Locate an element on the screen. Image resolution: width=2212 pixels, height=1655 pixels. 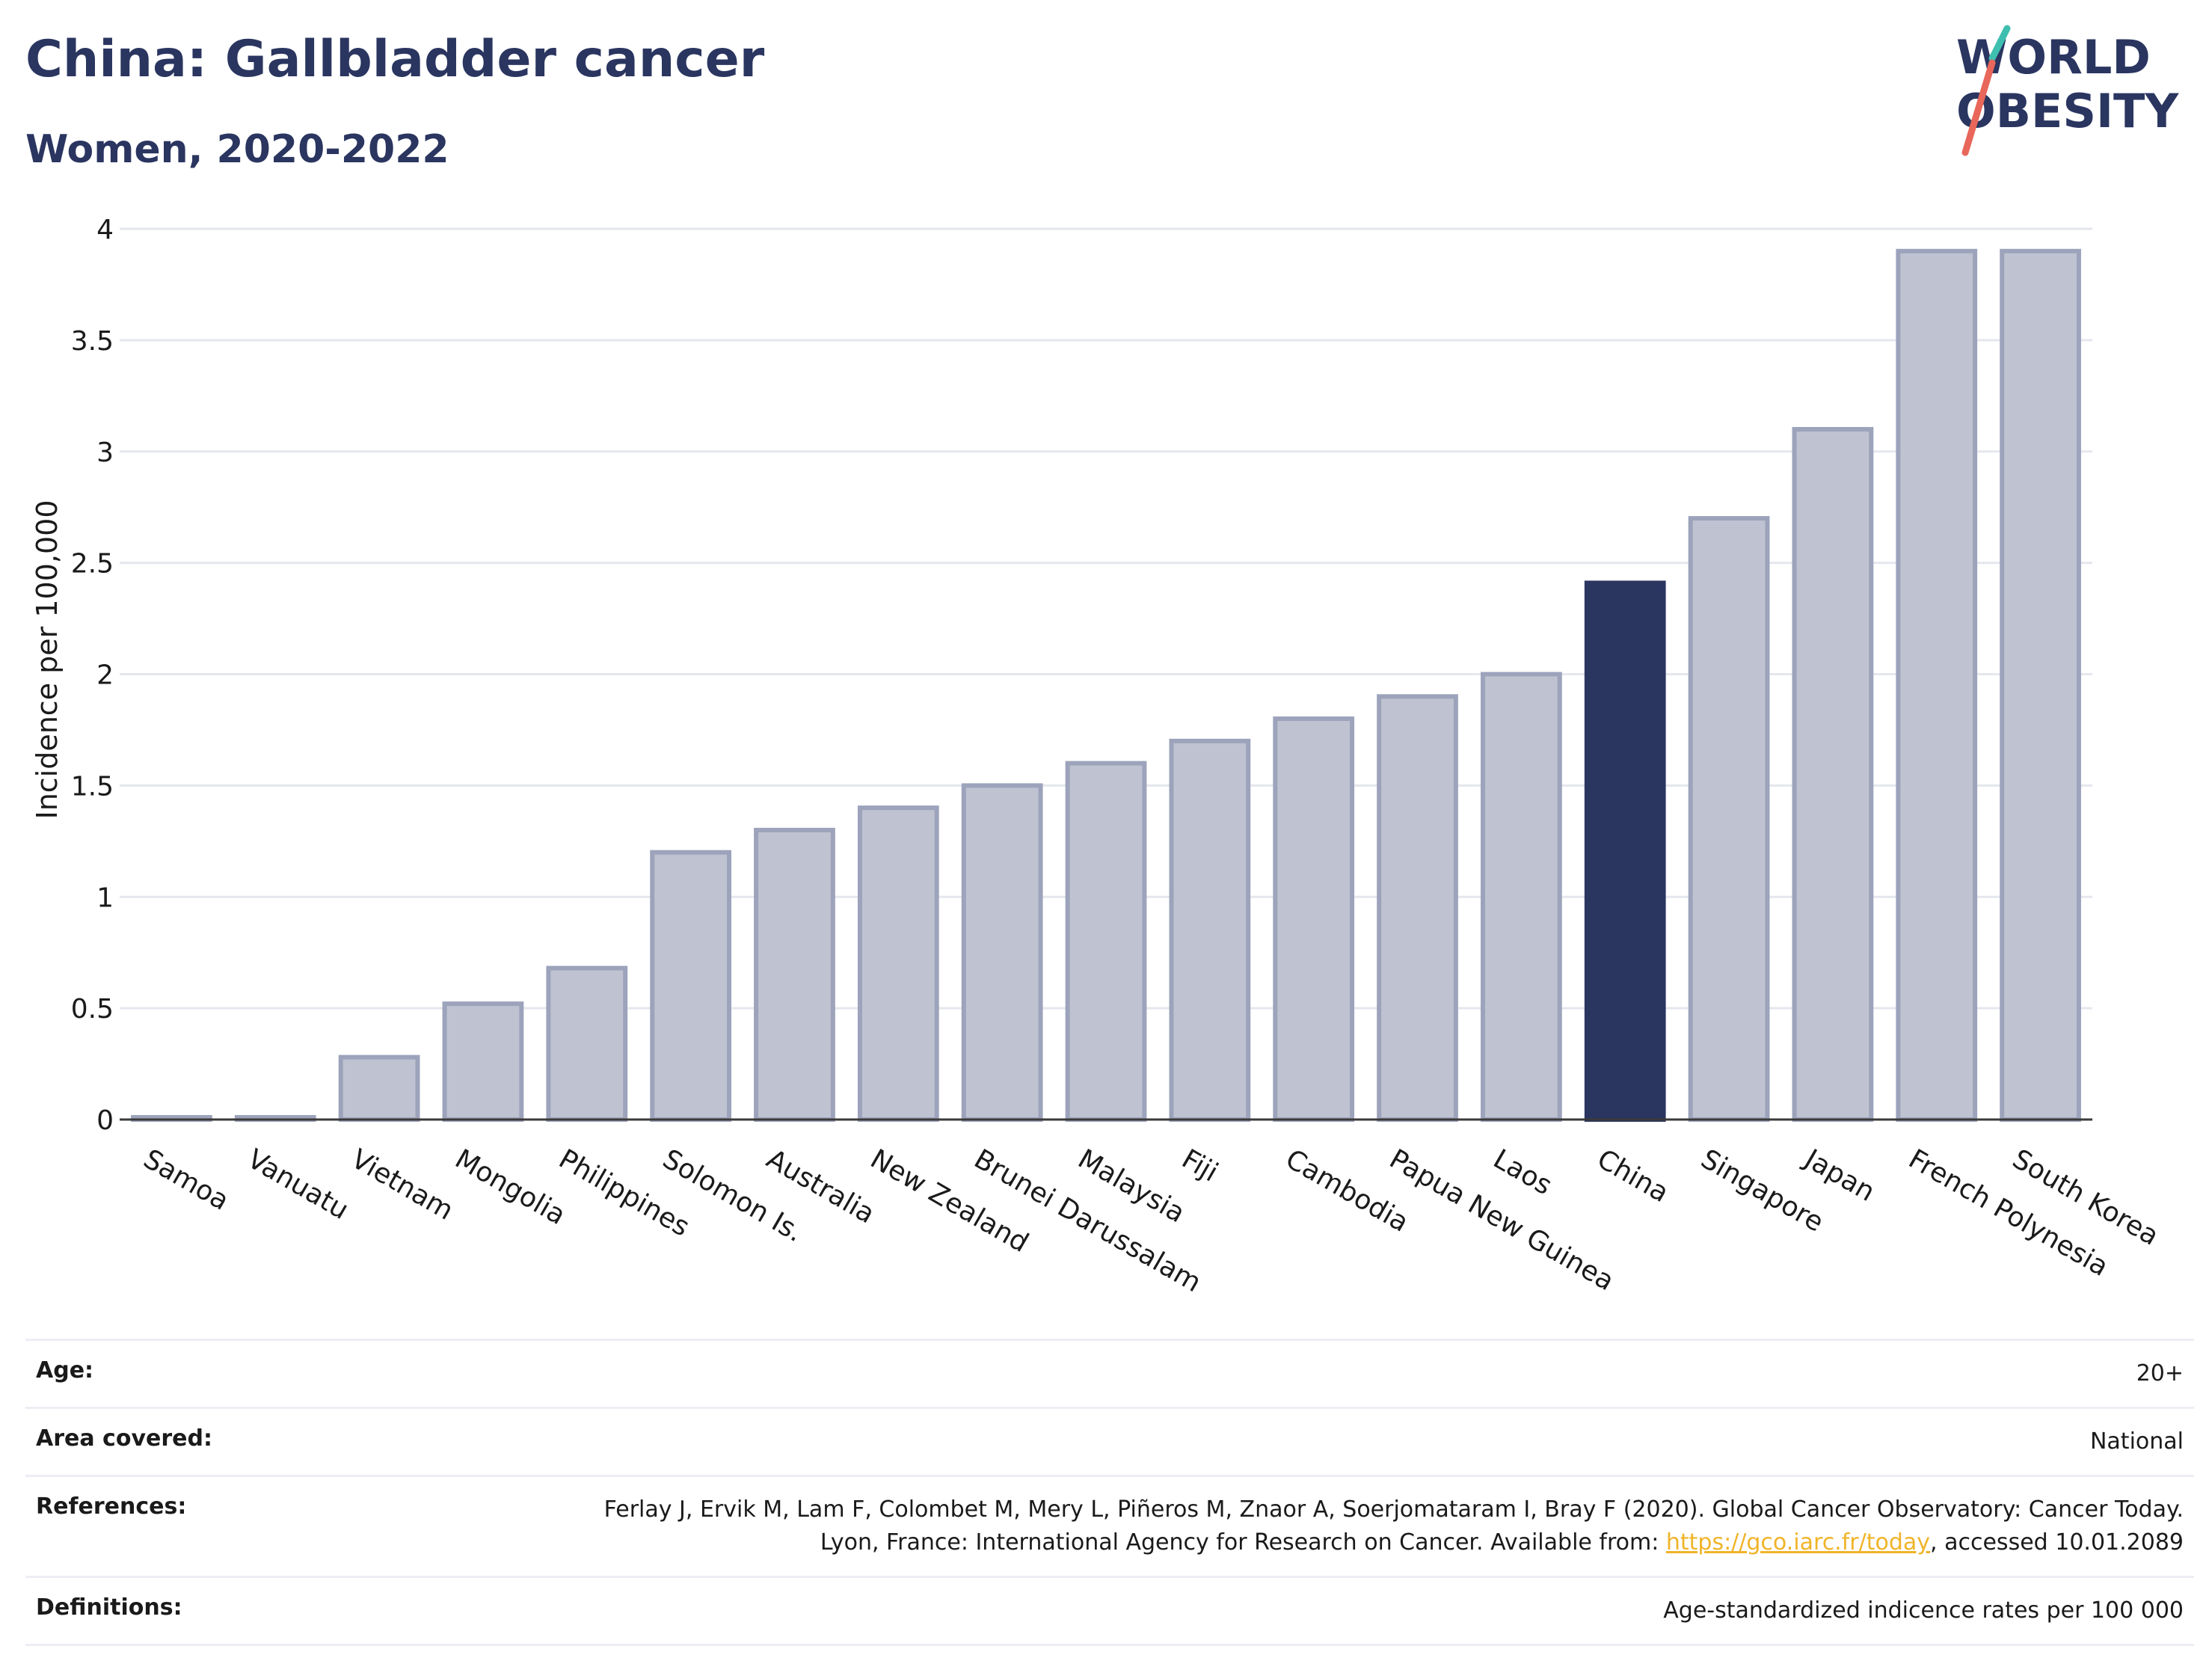
y-tick-label: 3.5 is located at coordinates (92, 341).